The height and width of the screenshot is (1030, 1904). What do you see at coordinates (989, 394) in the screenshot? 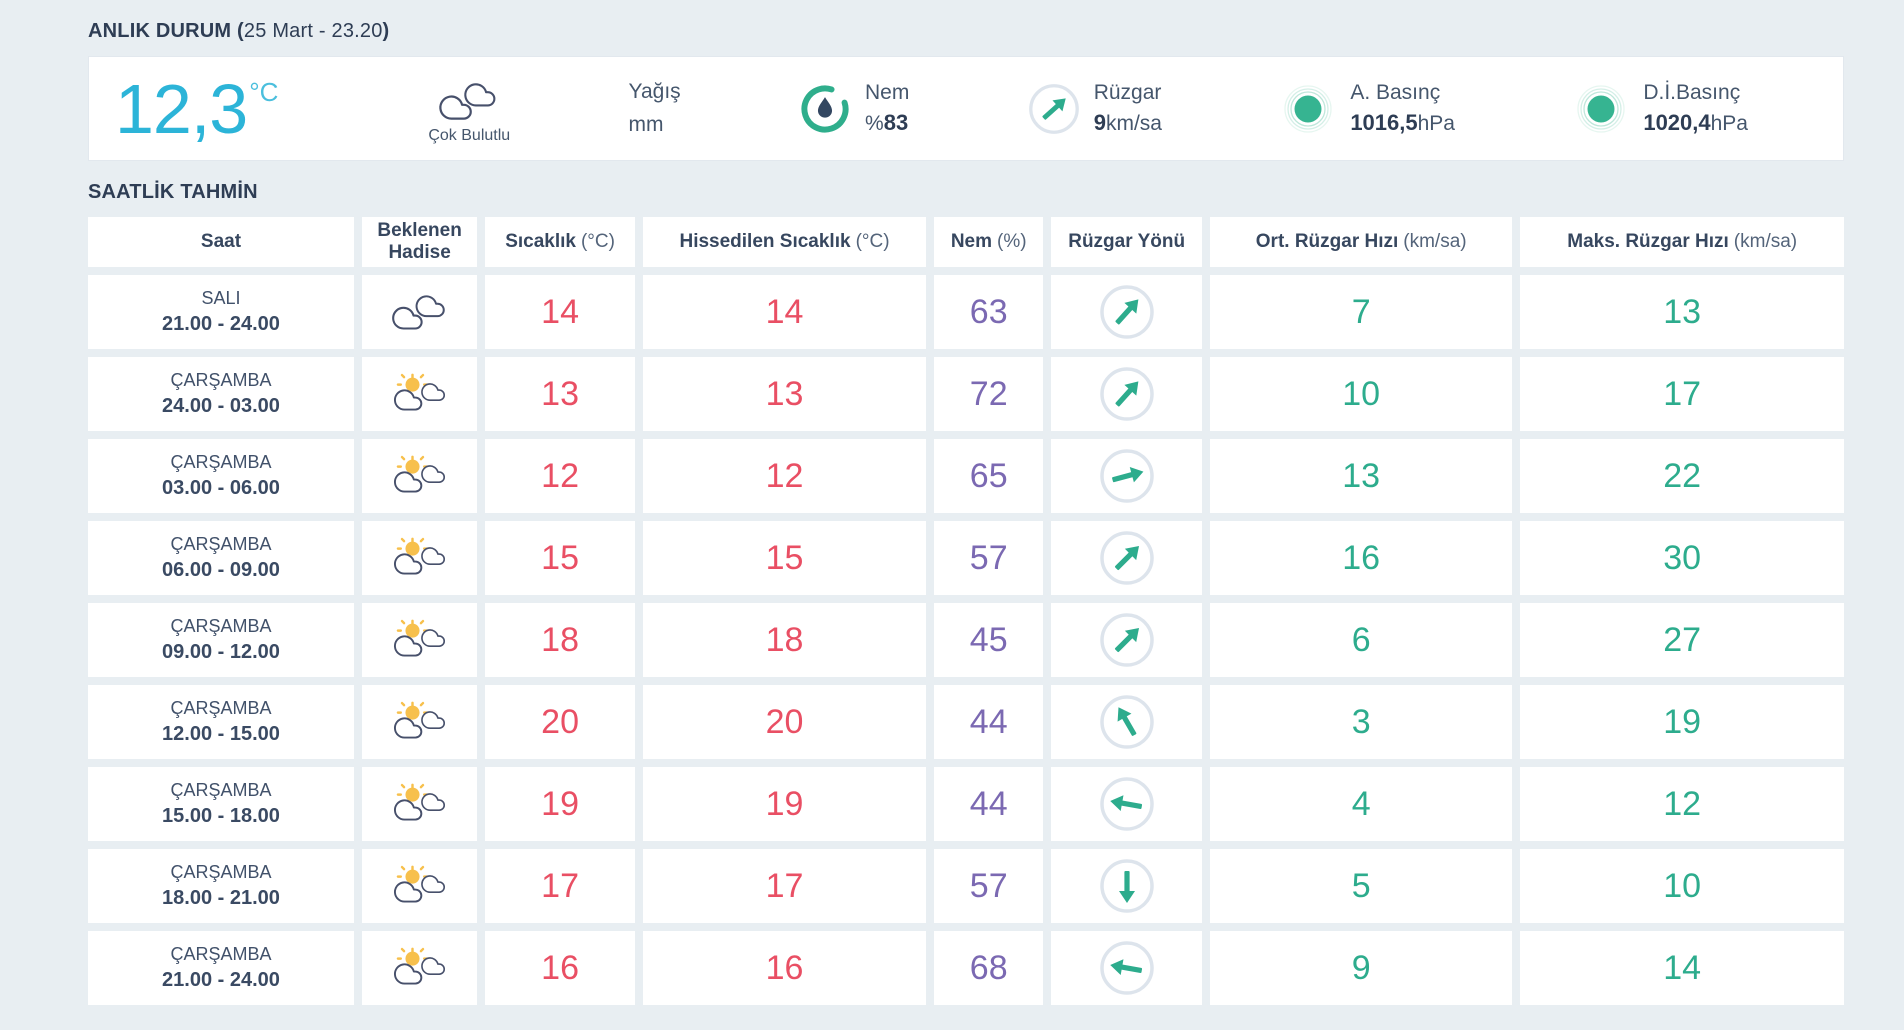
I see `cell-humidity: 72` at bounding box center [989, 394].